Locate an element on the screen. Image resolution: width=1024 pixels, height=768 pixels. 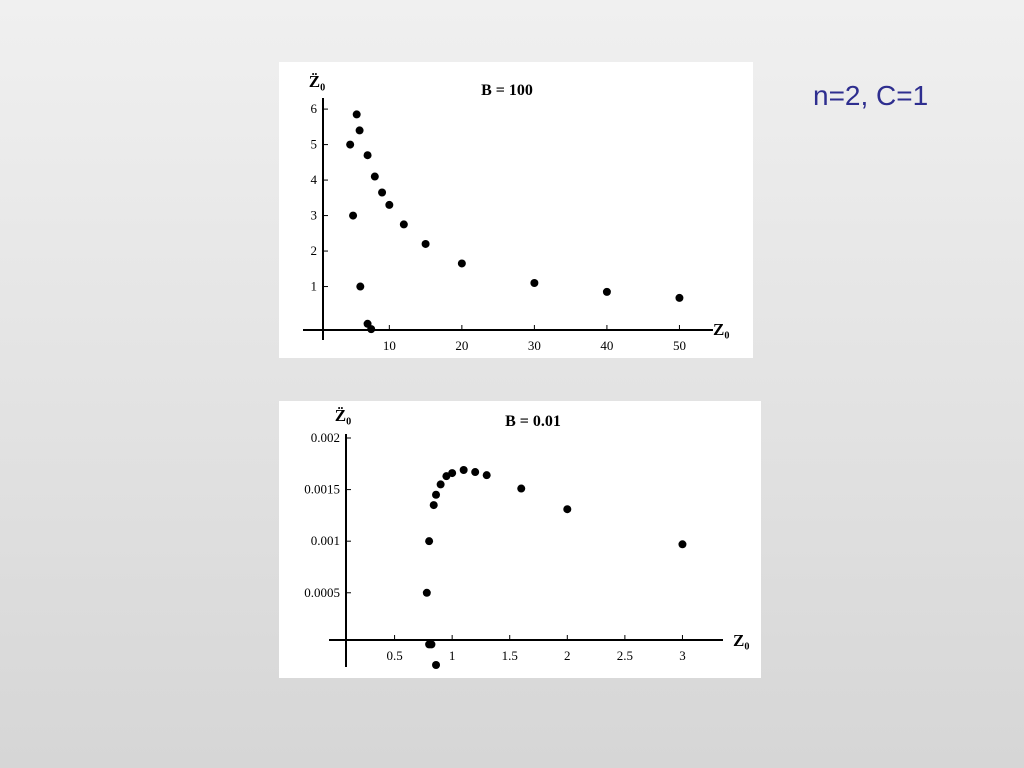
y-tick-label: 5 is located at coordinates (314, 144).